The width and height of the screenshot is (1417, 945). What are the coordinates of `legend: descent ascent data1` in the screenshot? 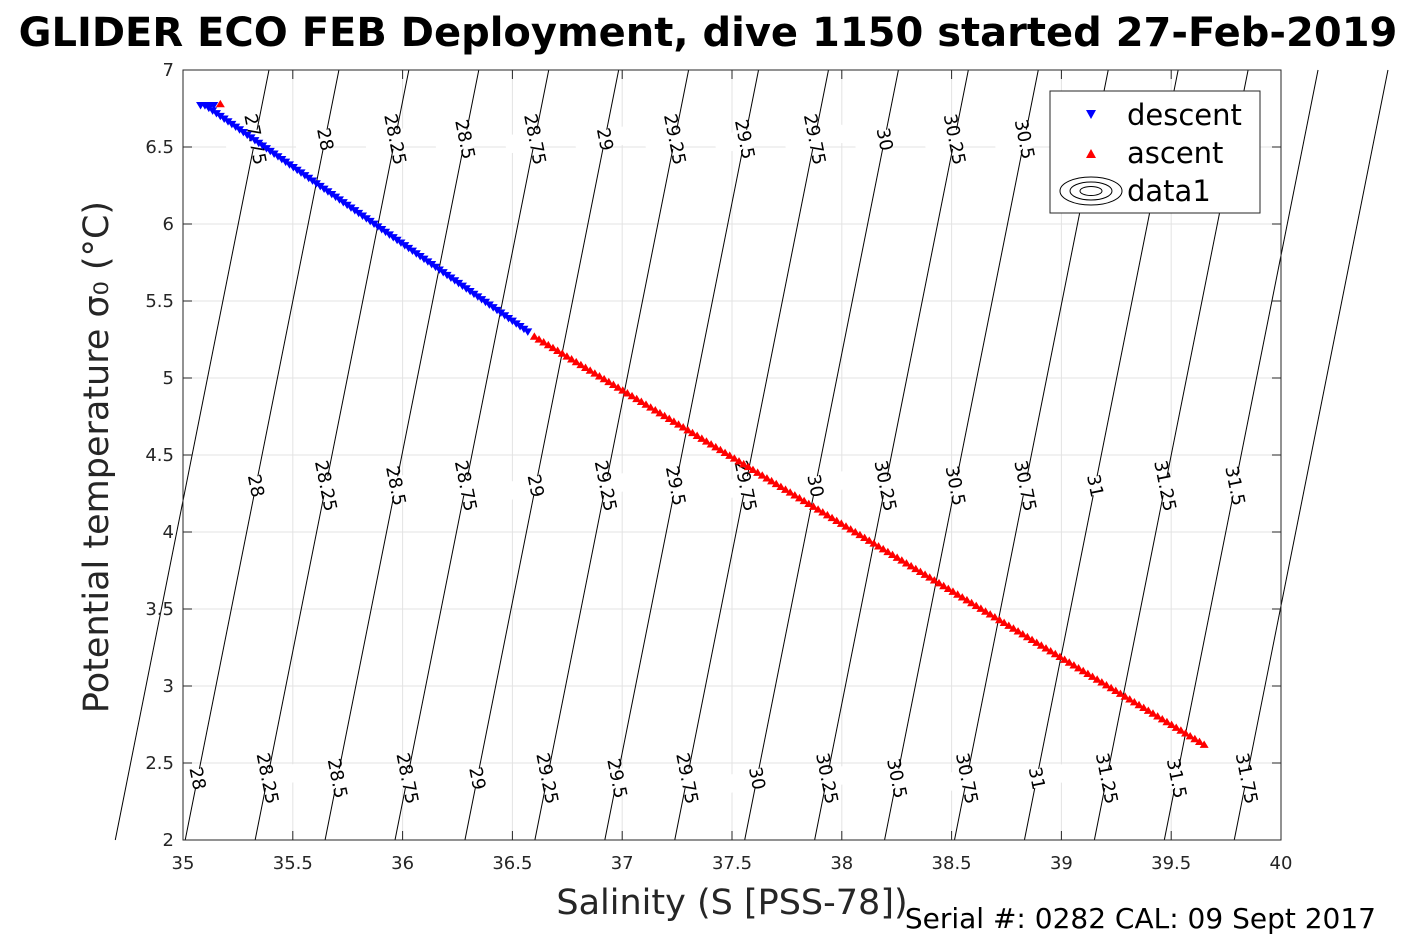 It's located at (1155, 152).